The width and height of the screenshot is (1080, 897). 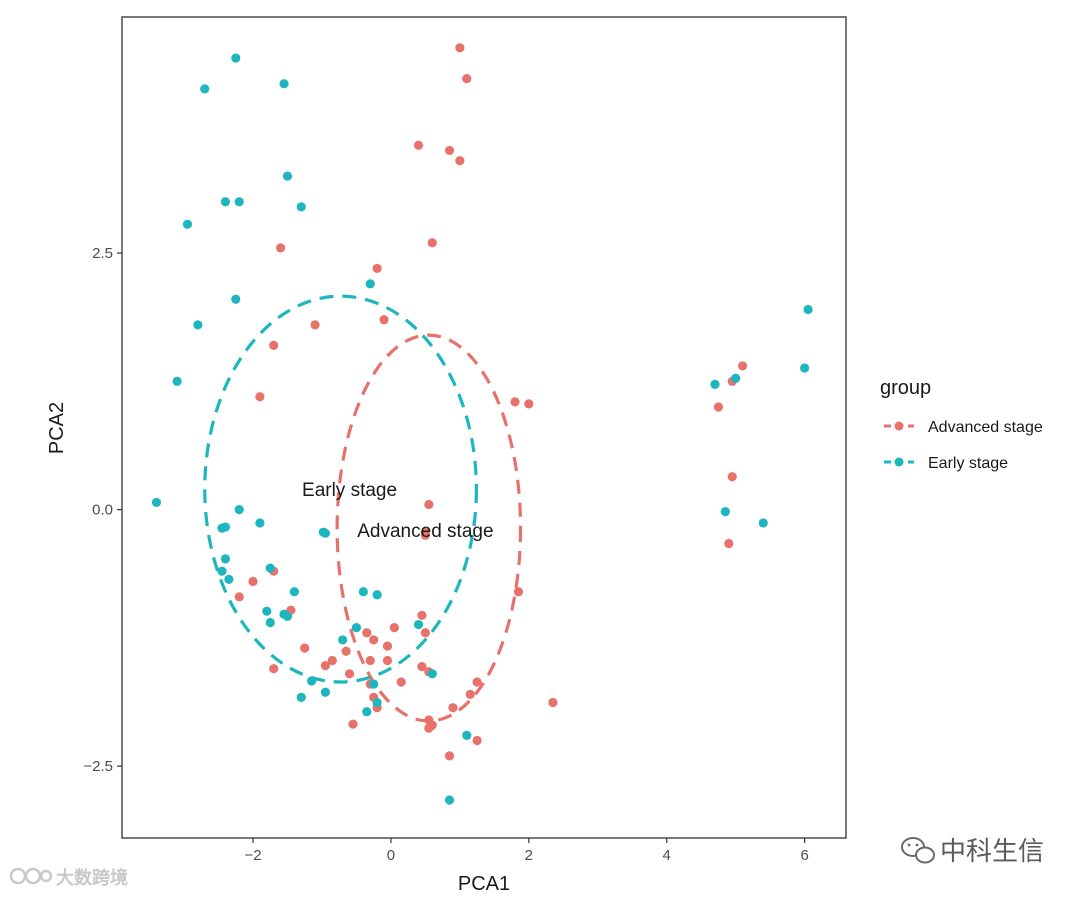 I want to click on legend: group Advanced stage Early stage, so click(x=961, y=424).